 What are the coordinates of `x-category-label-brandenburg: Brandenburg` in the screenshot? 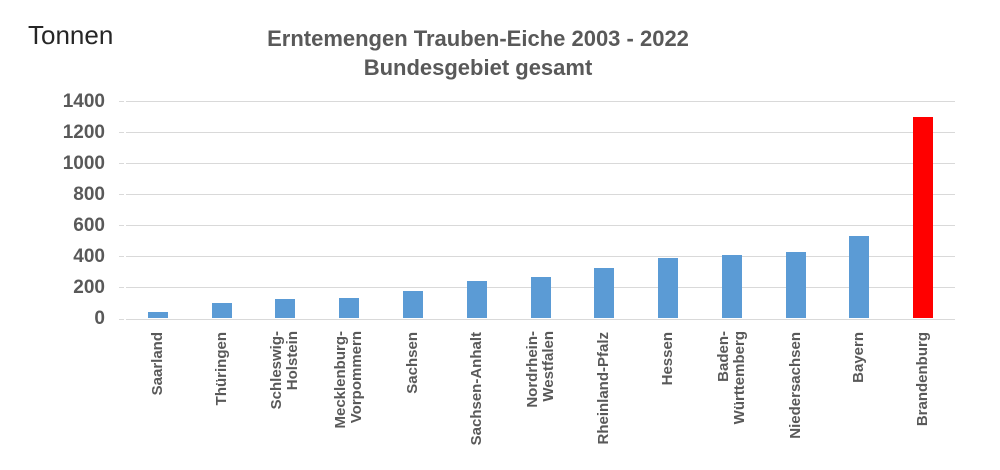 It's located at (923, 379).